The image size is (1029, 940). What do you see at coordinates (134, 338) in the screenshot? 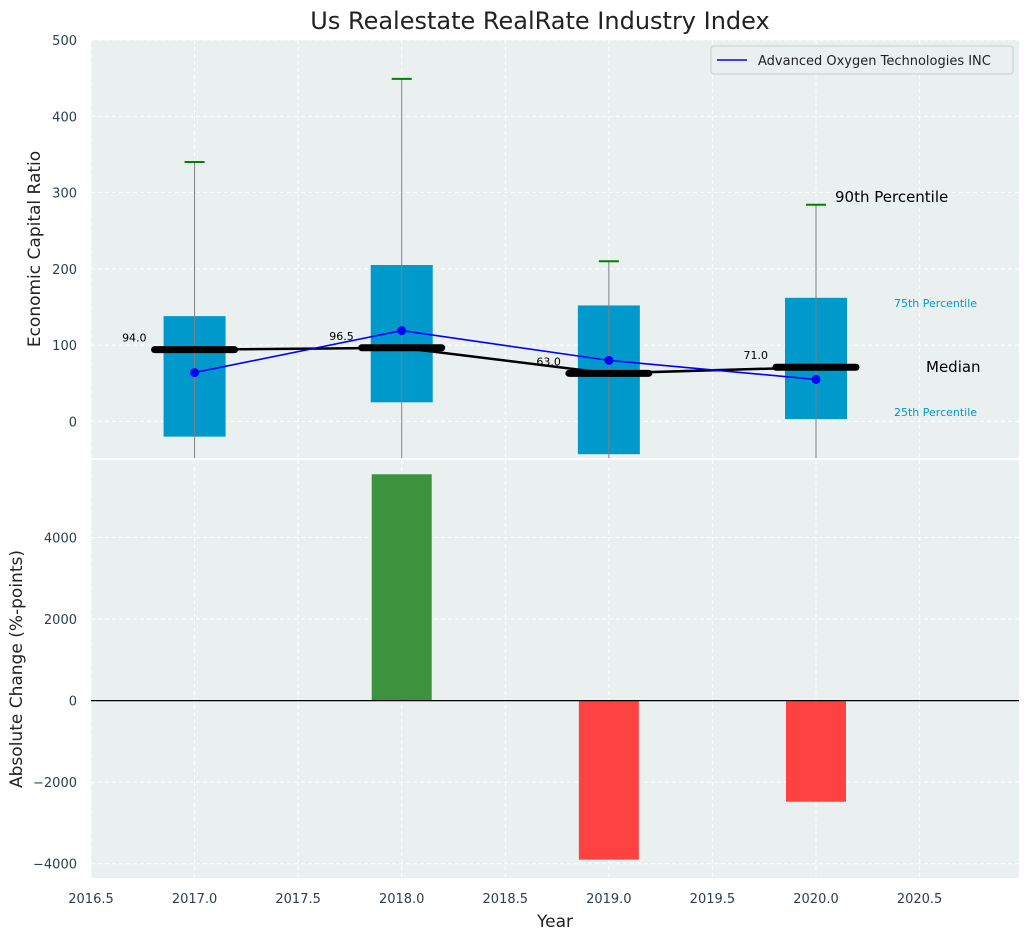
I see `median-value-label: 94.0` at bounding box center [134, 338].